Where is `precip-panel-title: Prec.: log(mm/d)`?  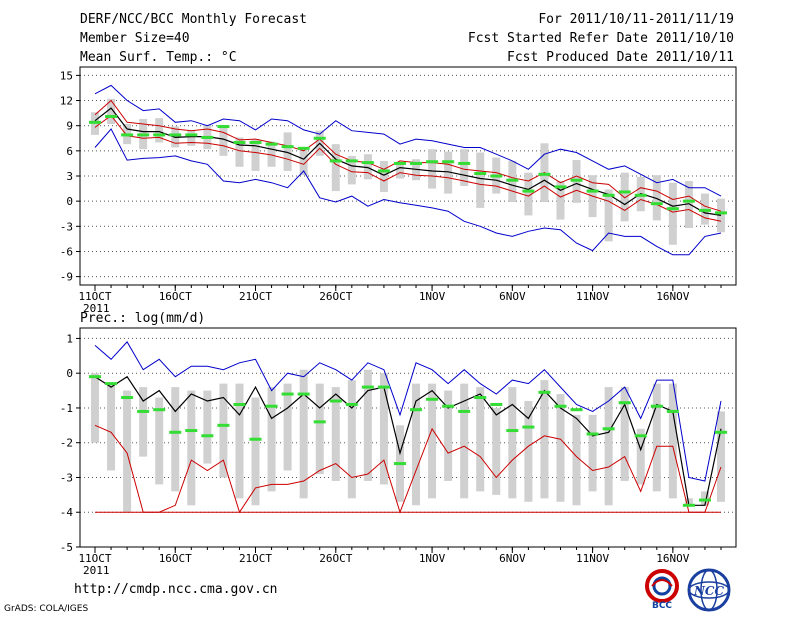
precip-panel-title: Prec.: log(mm/d) is located at coordinates (143, 318).